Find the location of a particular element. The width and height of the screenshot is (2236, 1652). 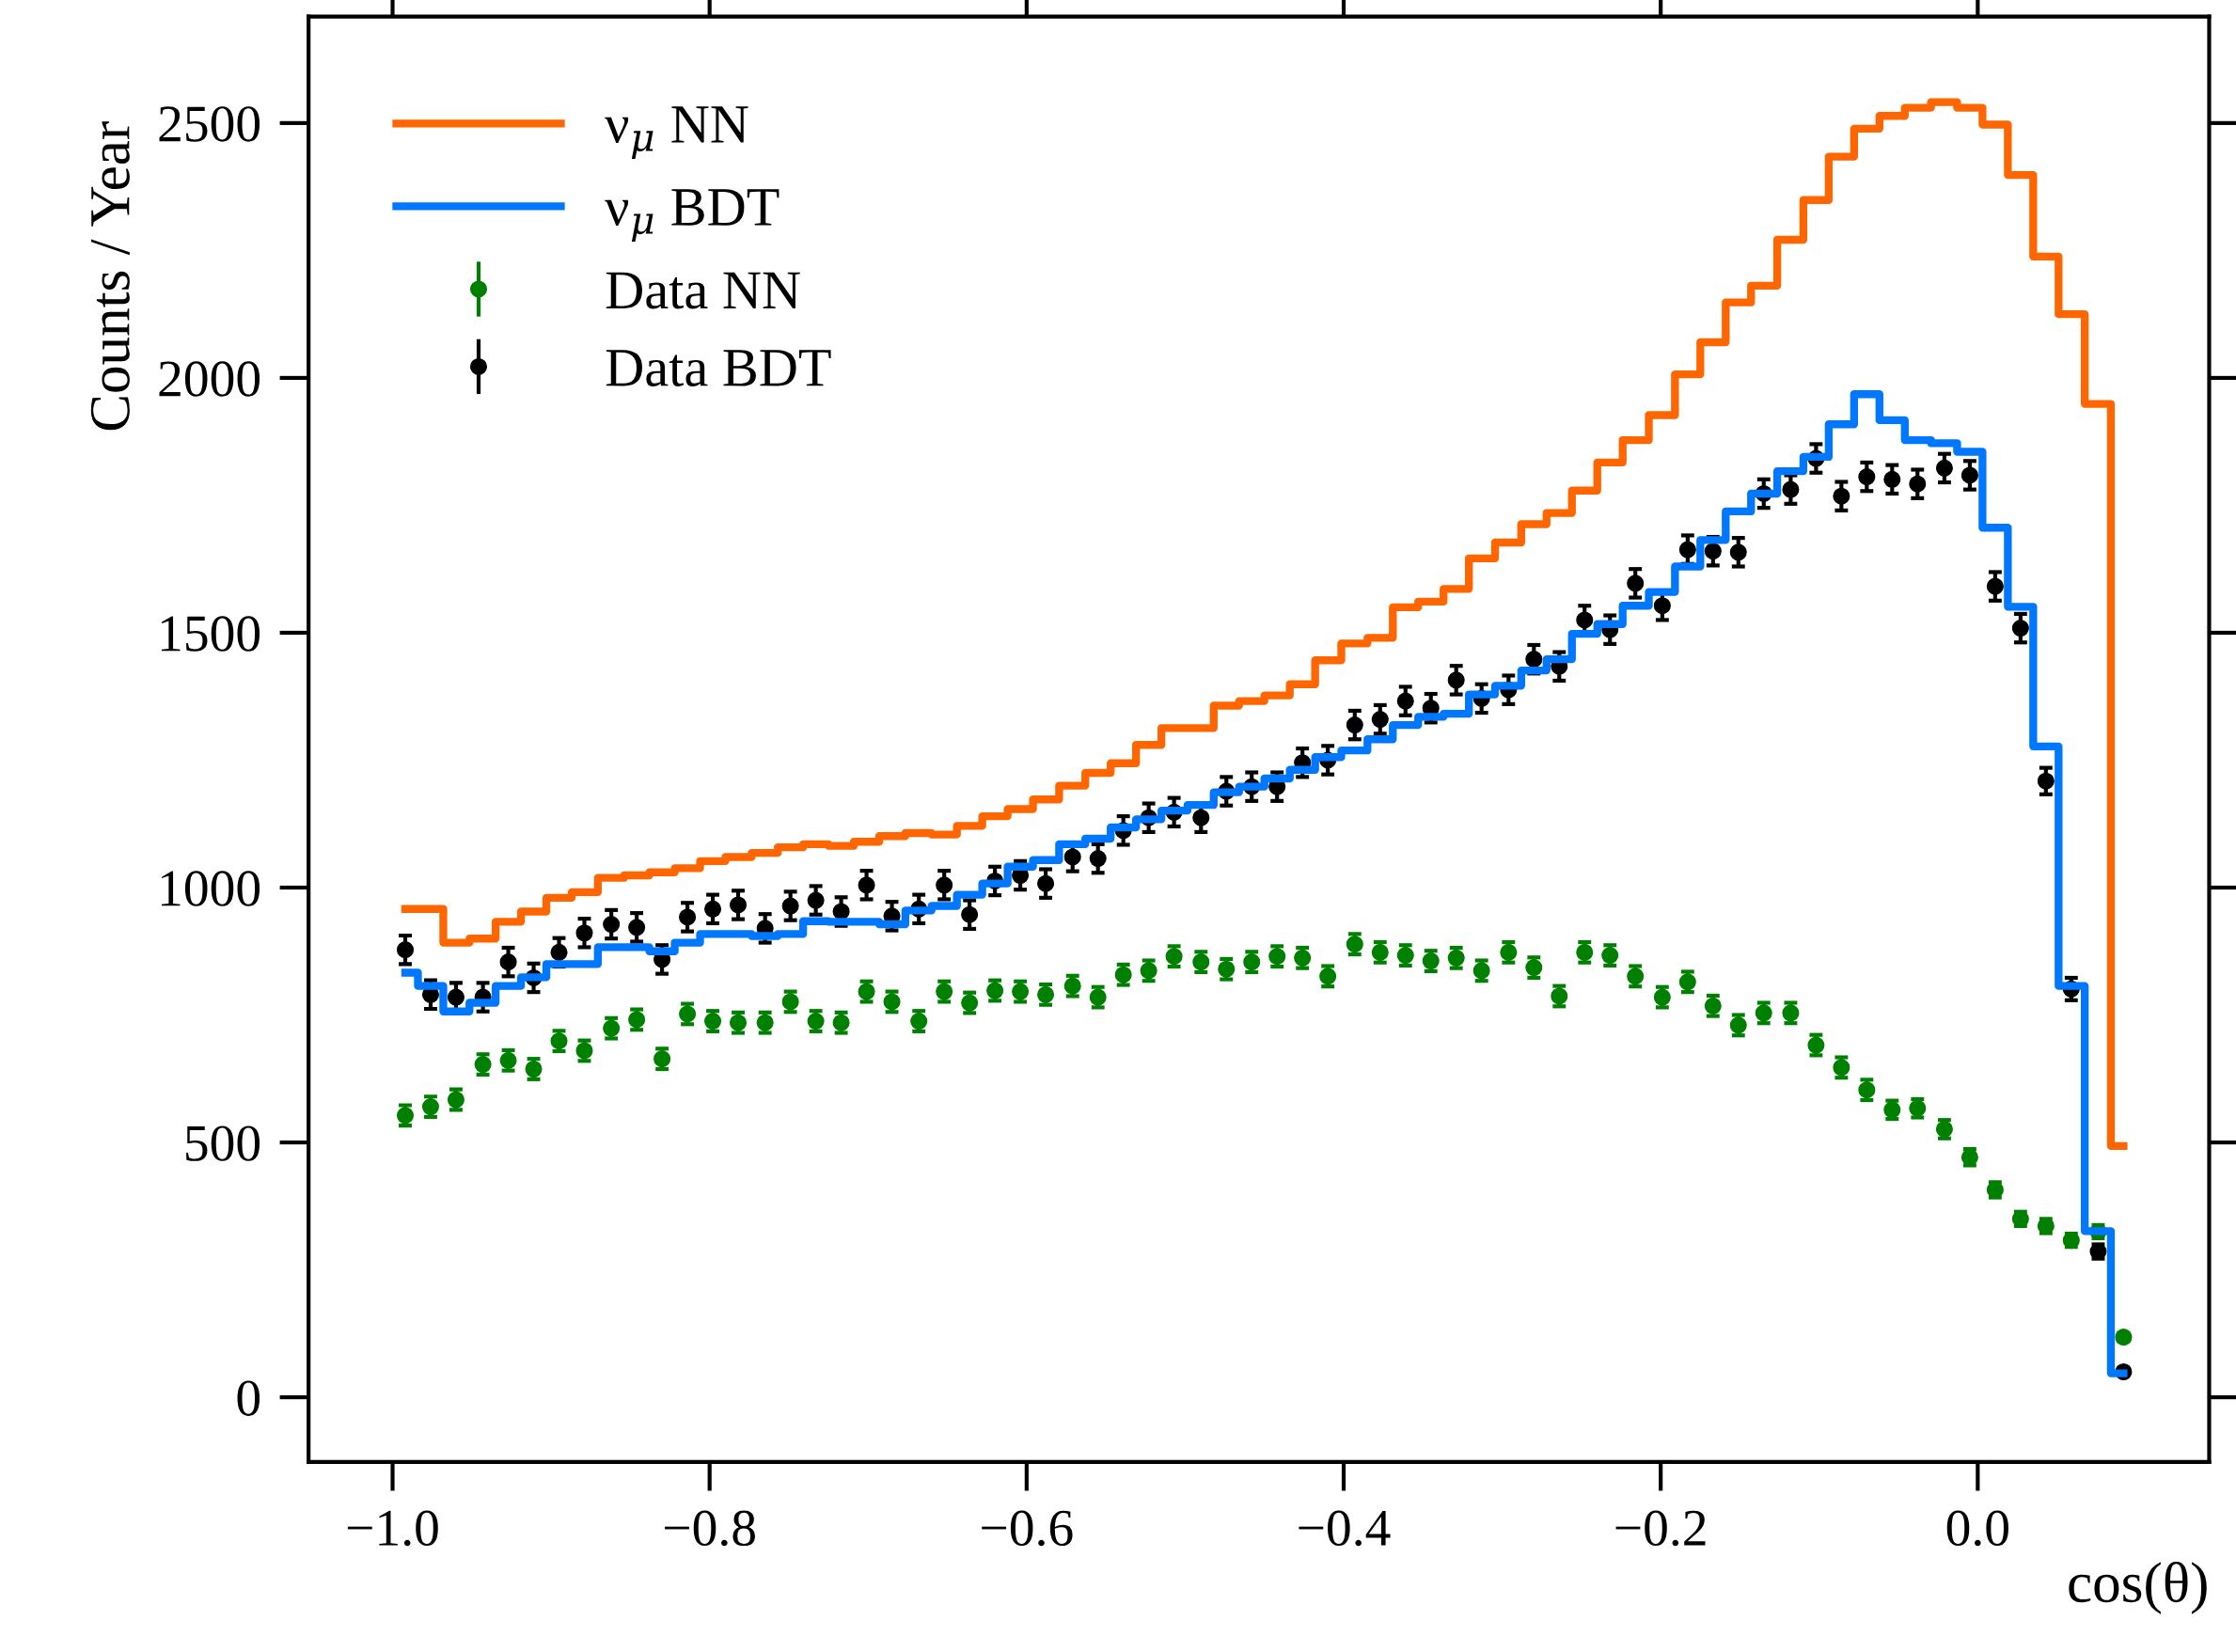

legend-label: Data NN is located at coordinates (703, 290).